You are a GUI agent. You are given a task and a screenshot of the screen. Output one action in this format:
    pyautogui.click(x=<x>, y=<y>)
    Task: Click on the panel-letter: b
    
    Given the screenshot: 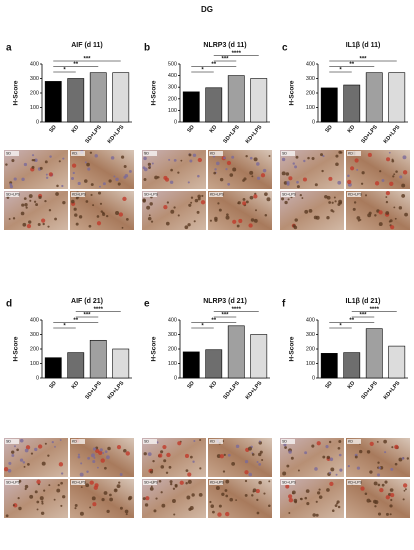 What is the action you would take?
    pyautogui.click(x=147, y=48)
    